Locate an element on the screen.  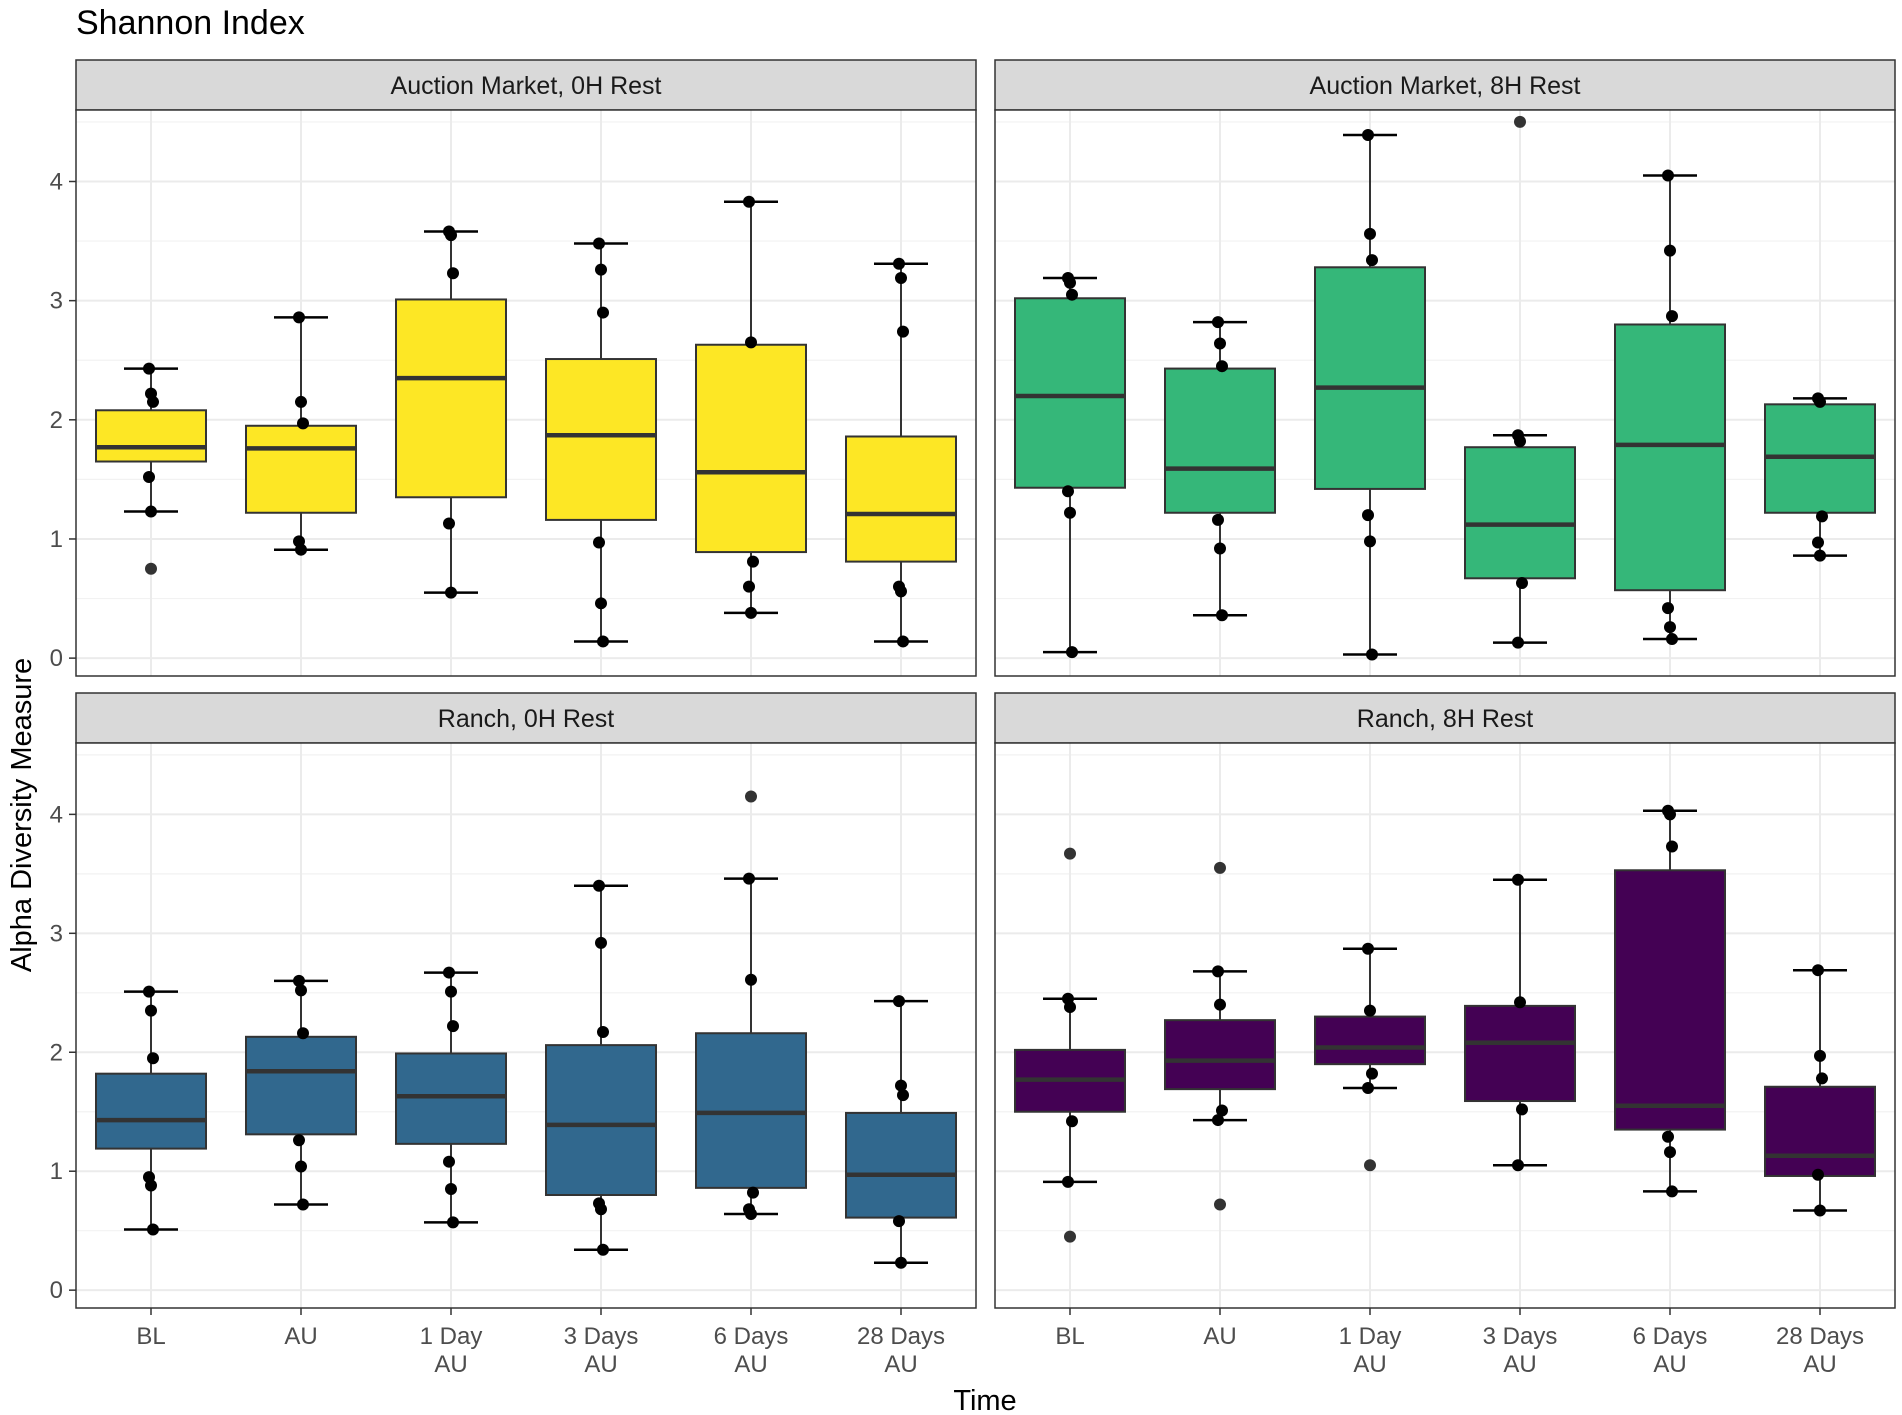
facet-strip-label: Ranch, 8H Rest is located at coordinates (1445, 719).